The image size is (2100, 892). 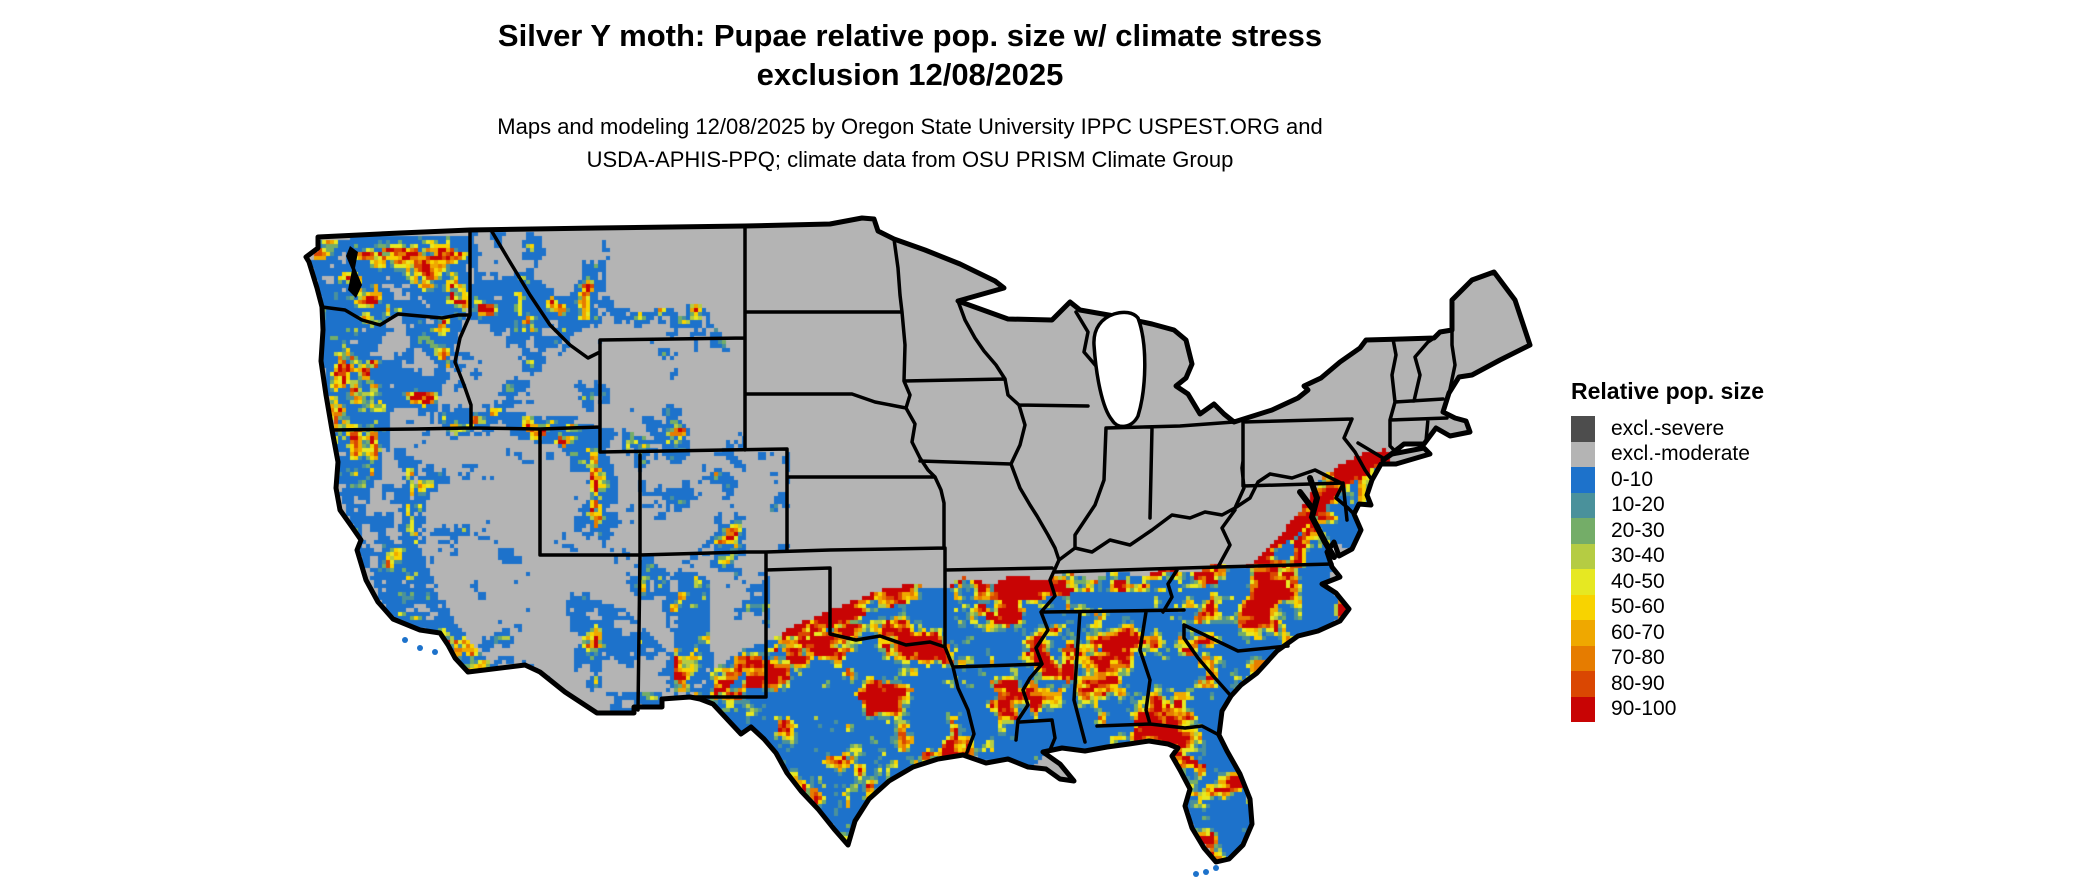 What do you see at coordinates (1667, 684) in the screenshot?
I see `legend-item: 80-90` at bounding box center [1667, 684].